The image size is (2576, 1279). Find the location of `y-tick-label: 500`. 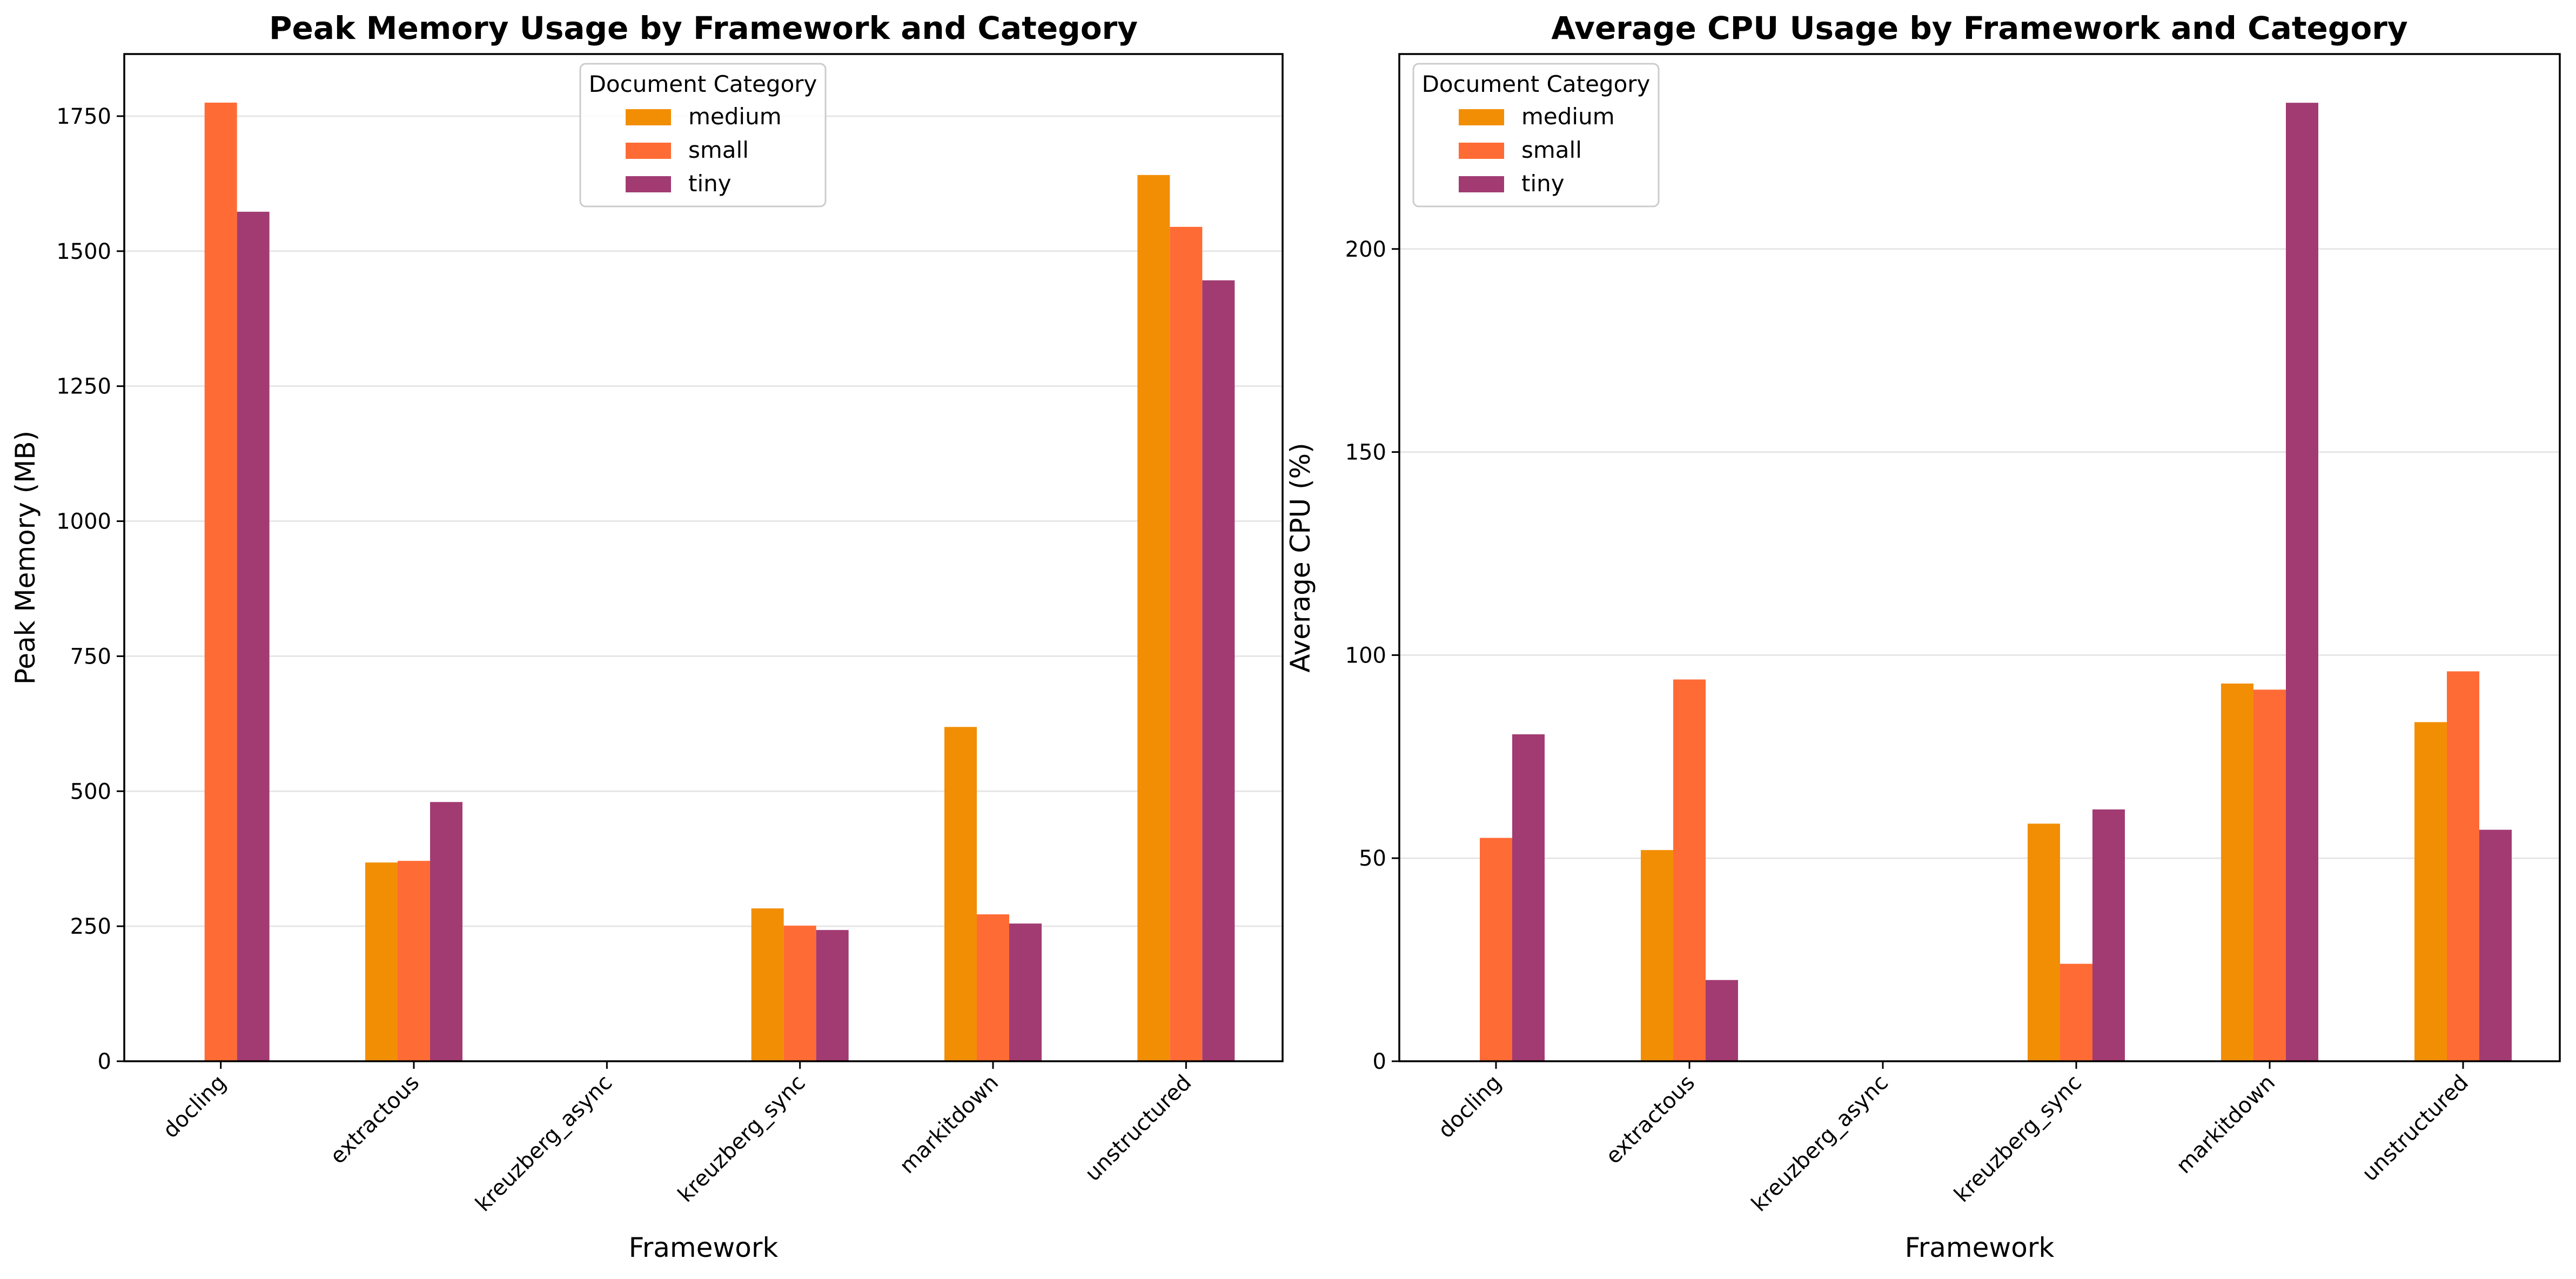

y-tick-label: 500 is located at coordinates (90, 792).